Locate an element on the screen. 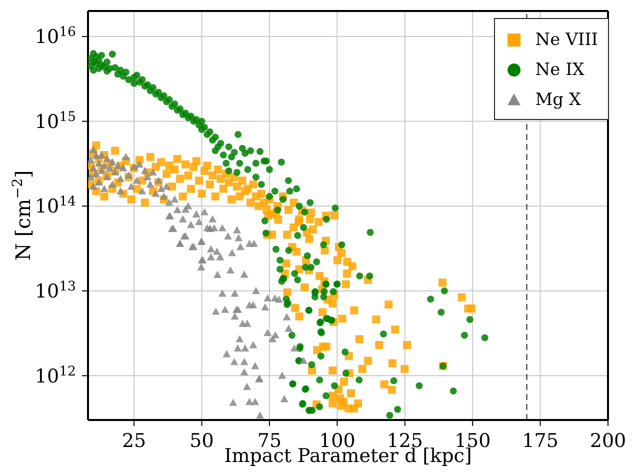 This screenshot has width=639, height=476. legend-label: Ne IX is located at coordinates (559, 70).